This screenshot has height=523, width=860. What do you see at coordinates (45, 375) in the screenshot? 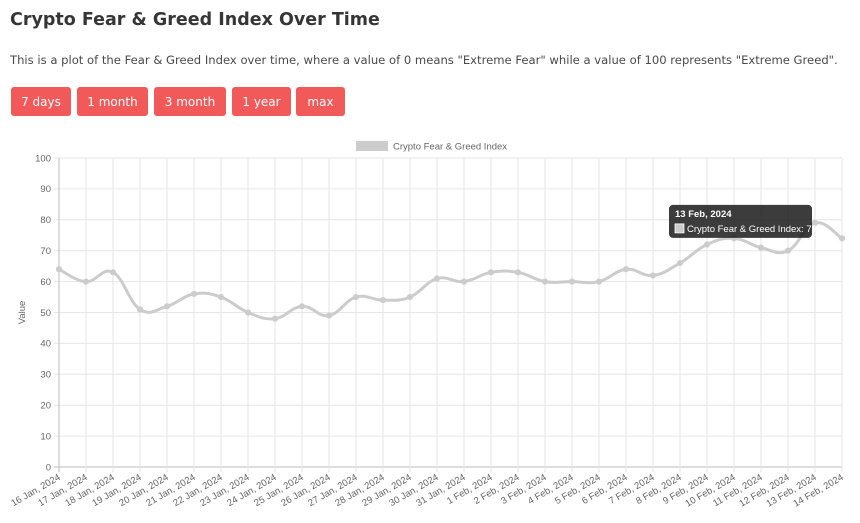
I see `y-tick-label: 30` at bounding box center [45, 375].